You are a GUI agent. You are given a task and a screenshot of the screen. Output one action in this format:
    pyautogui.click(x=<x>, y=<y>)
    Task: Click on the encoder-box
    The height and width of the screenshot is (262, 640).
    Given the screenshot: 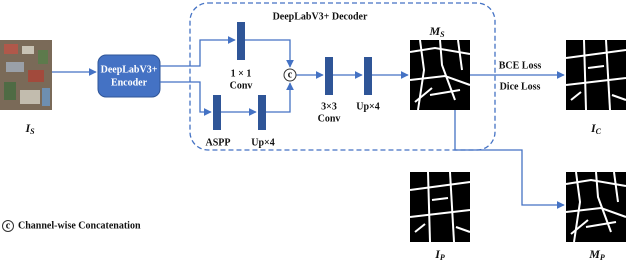 What is the action you would take?
    pyautogui.click(x=129, y=76)
    